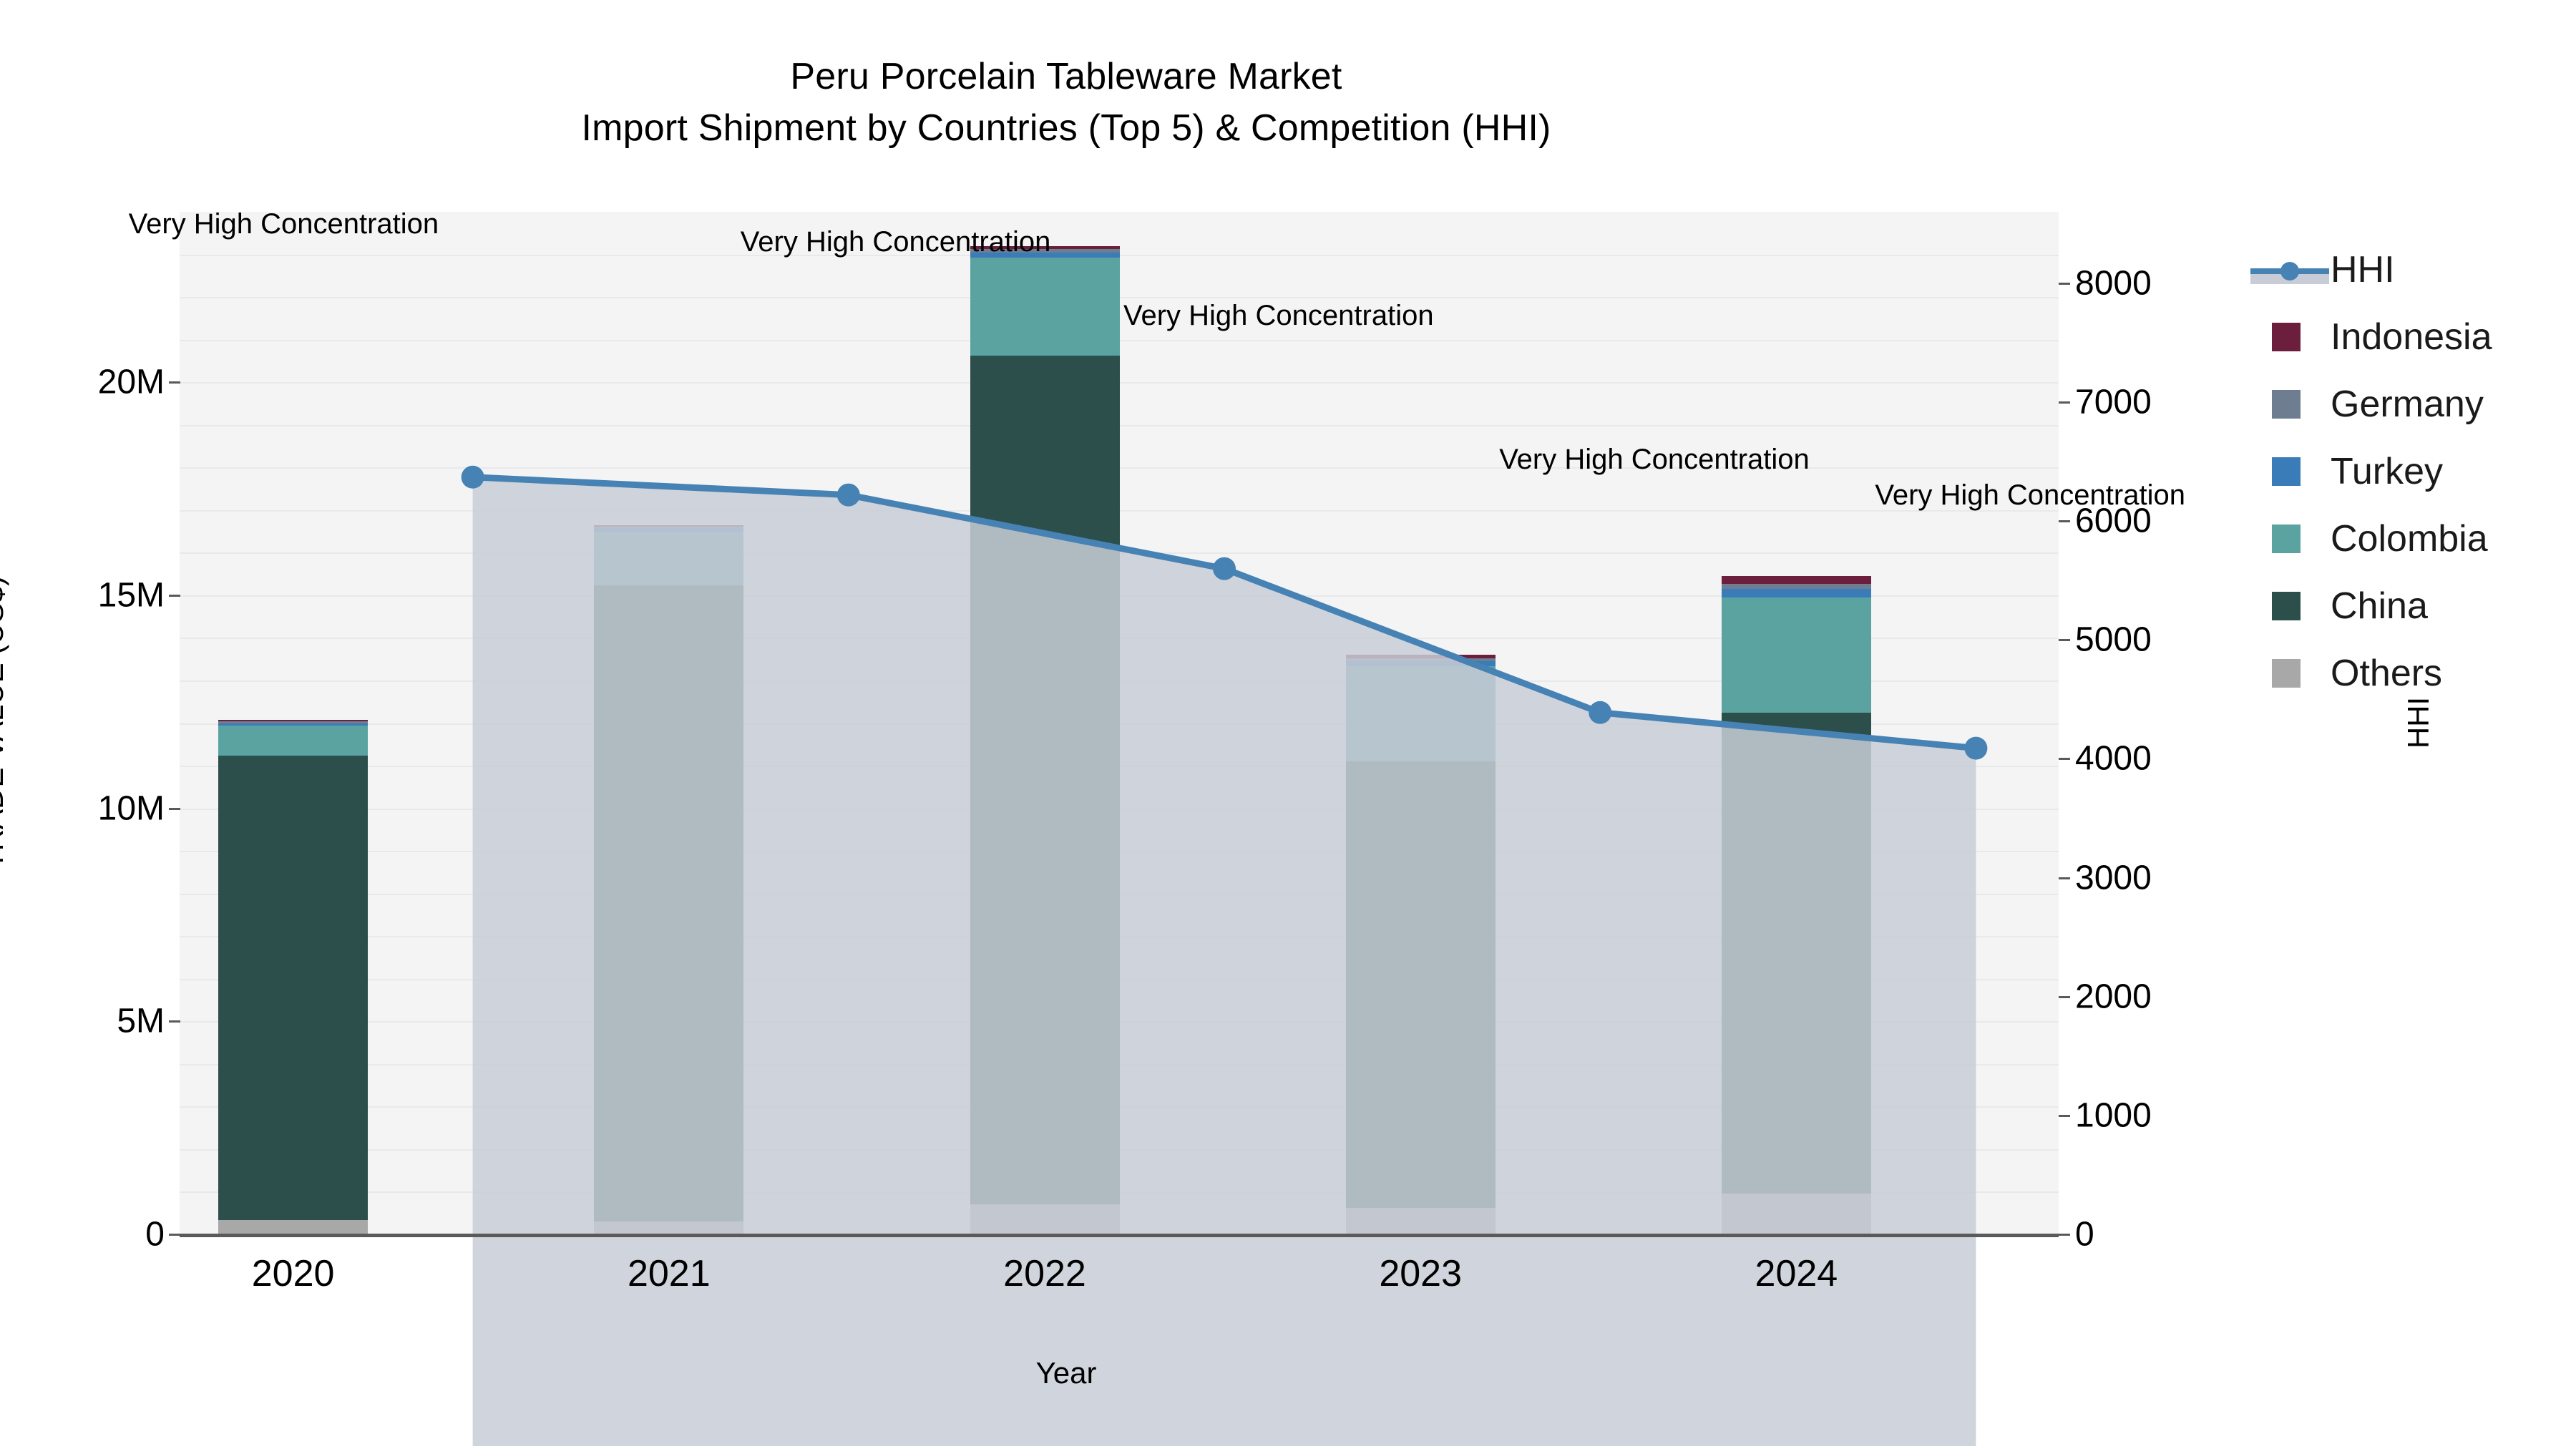 This screenshot has width=2576, height=1449. I want to click on legend-swatch-others, so click(2286, 673).